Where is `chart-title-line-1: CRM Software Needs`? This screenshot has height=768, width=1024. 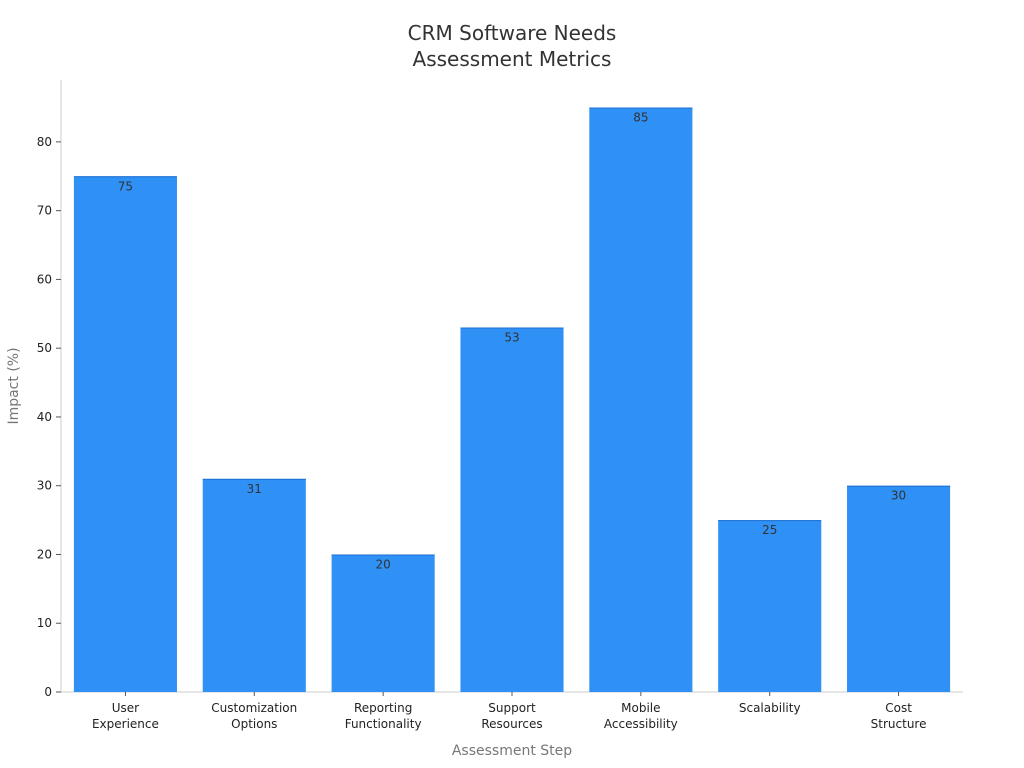
chart-title-line-1: CRM Software Needs is located at coordinates (512, 33).